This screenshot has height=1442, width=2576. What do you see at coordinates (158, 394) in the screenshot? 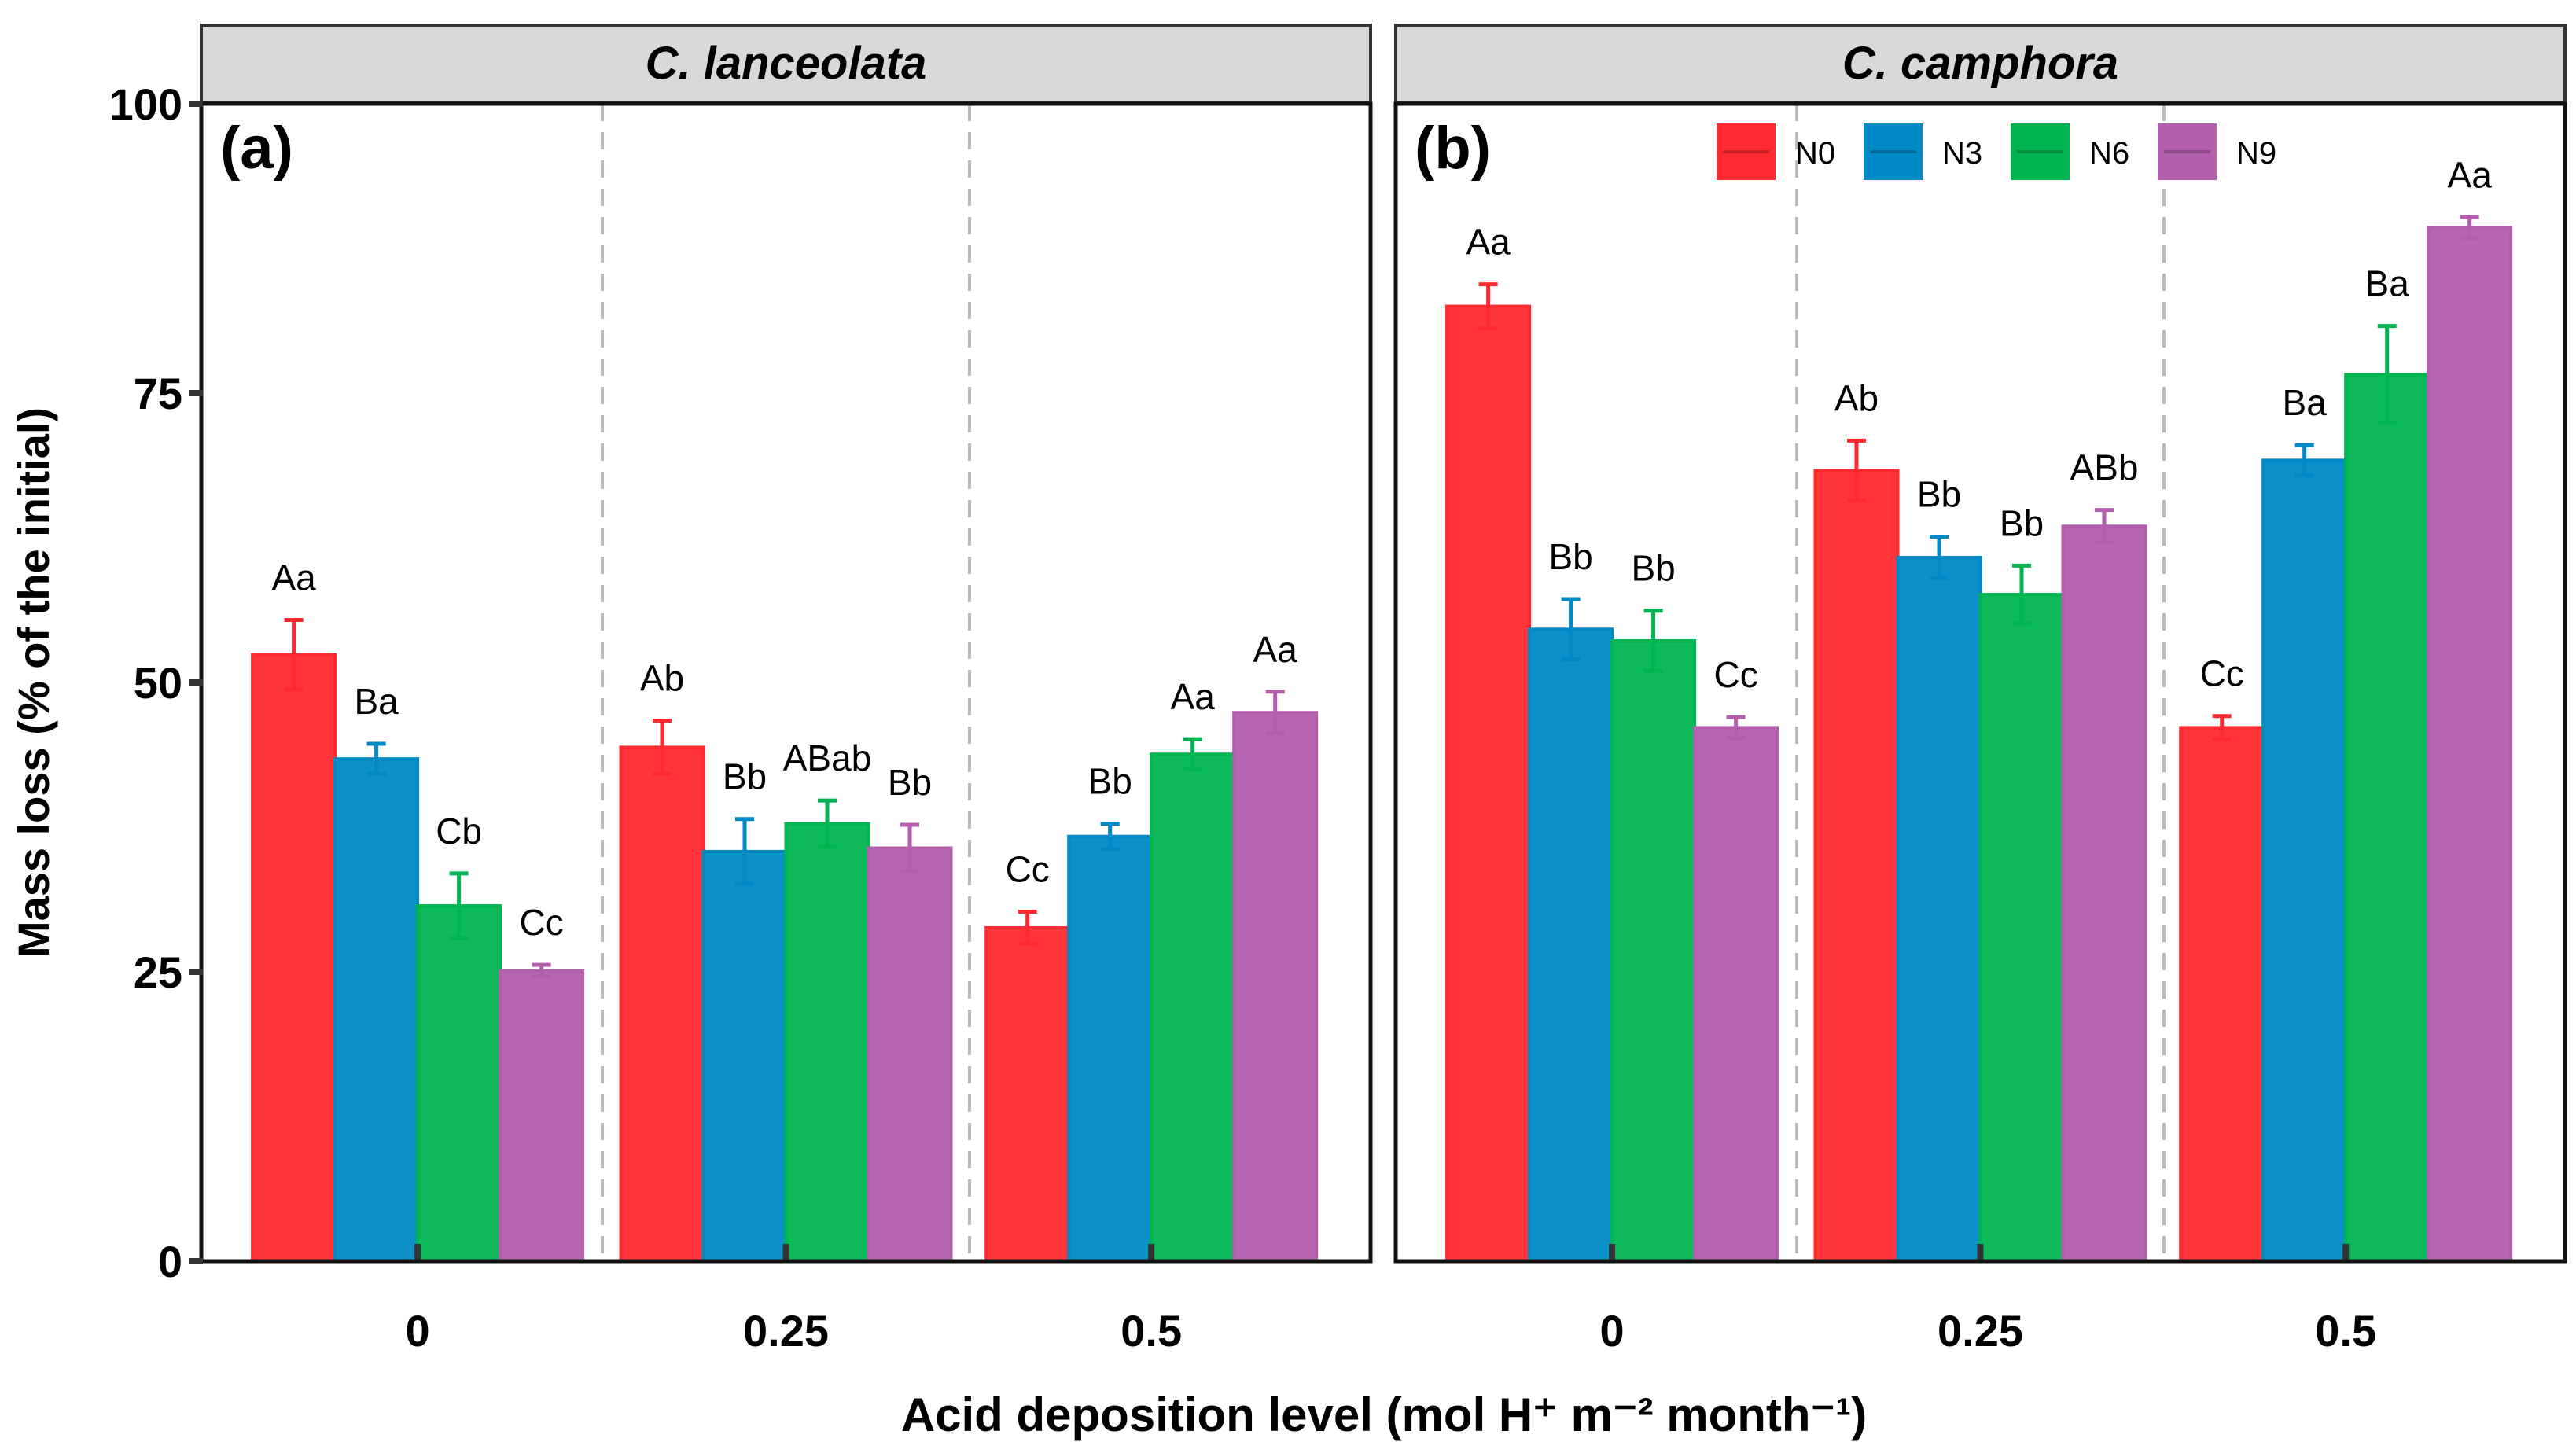
I see `y-tick-label: 75` at bounding box center [158, 394].